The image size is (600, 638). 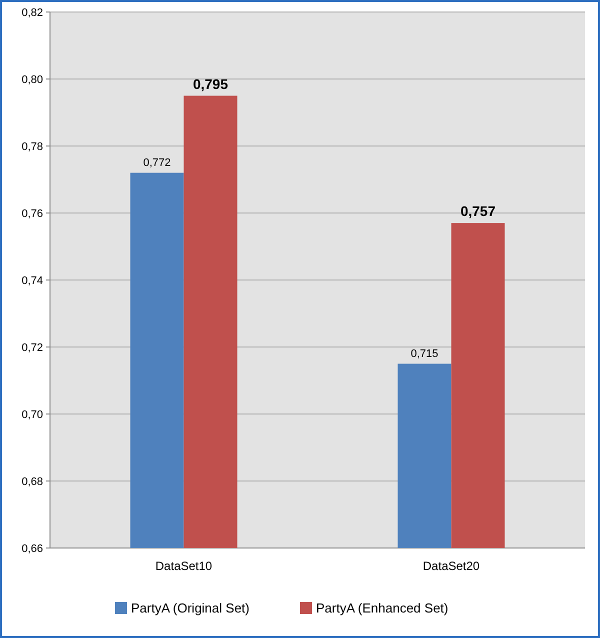 What do you see at coordinates (32, 80) in the screenshot?
I see `y-tick-label: 0,80` at bounding box center [32, 80].